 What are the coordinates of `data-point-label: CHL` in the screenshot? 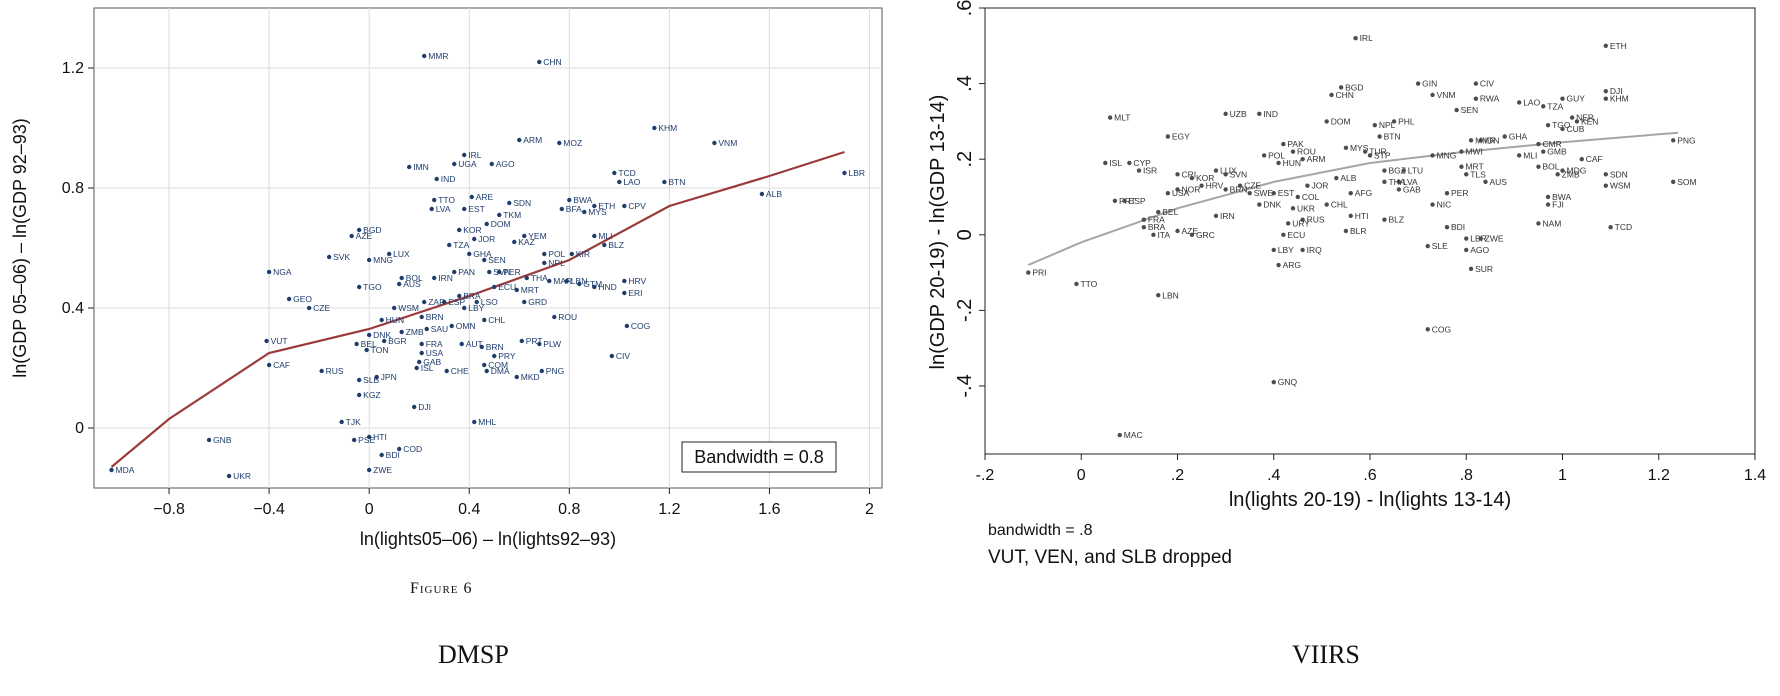 It's located at (1339, 205).